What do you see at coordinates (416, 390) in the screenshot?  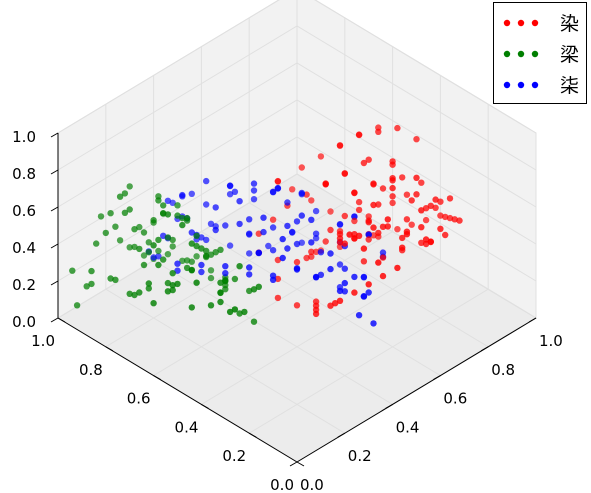 I see `y-axis-line` at bounding box center [416, 390].